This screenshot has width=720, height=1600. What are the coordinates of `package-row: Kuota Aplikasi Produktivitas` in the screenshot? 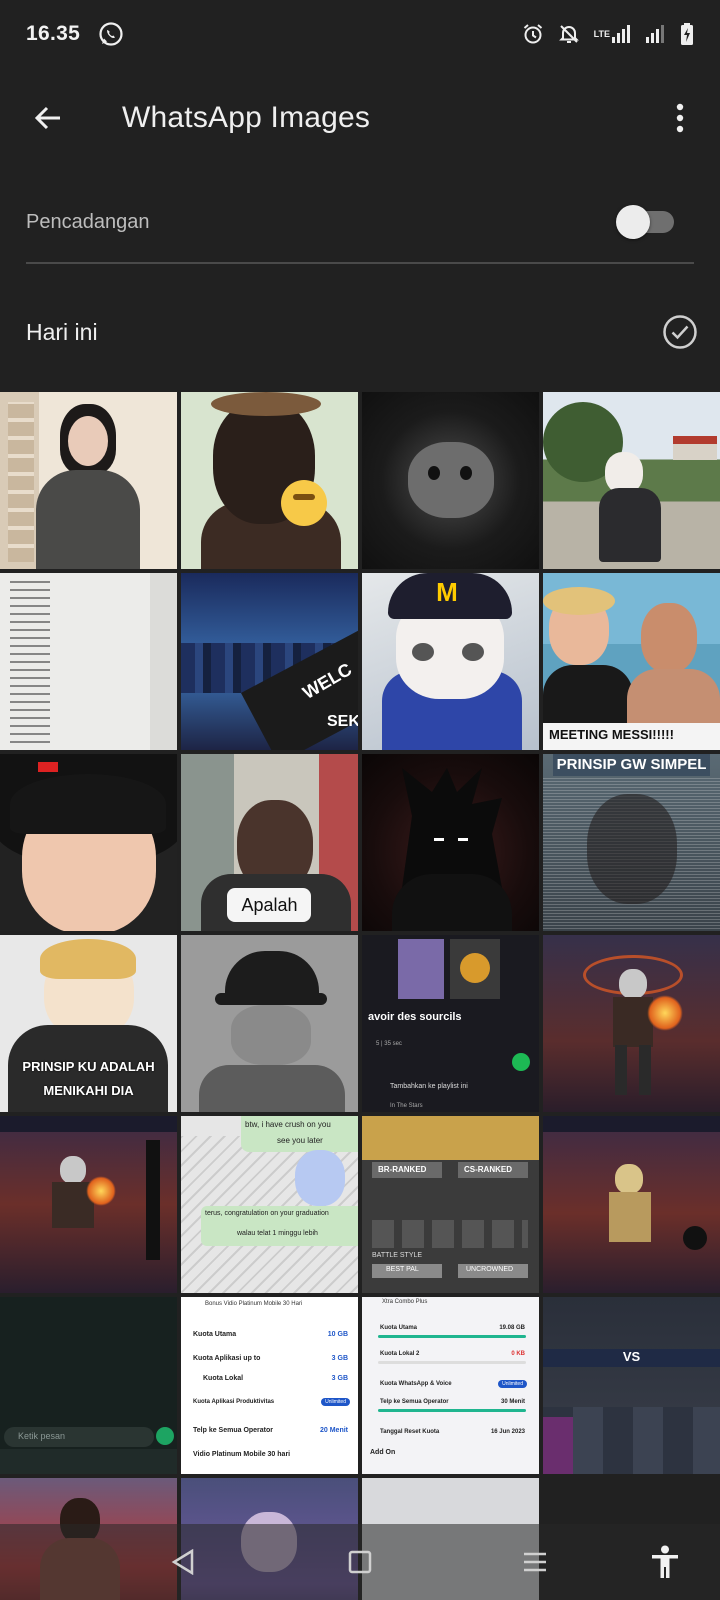 It's located at (234, 1402).